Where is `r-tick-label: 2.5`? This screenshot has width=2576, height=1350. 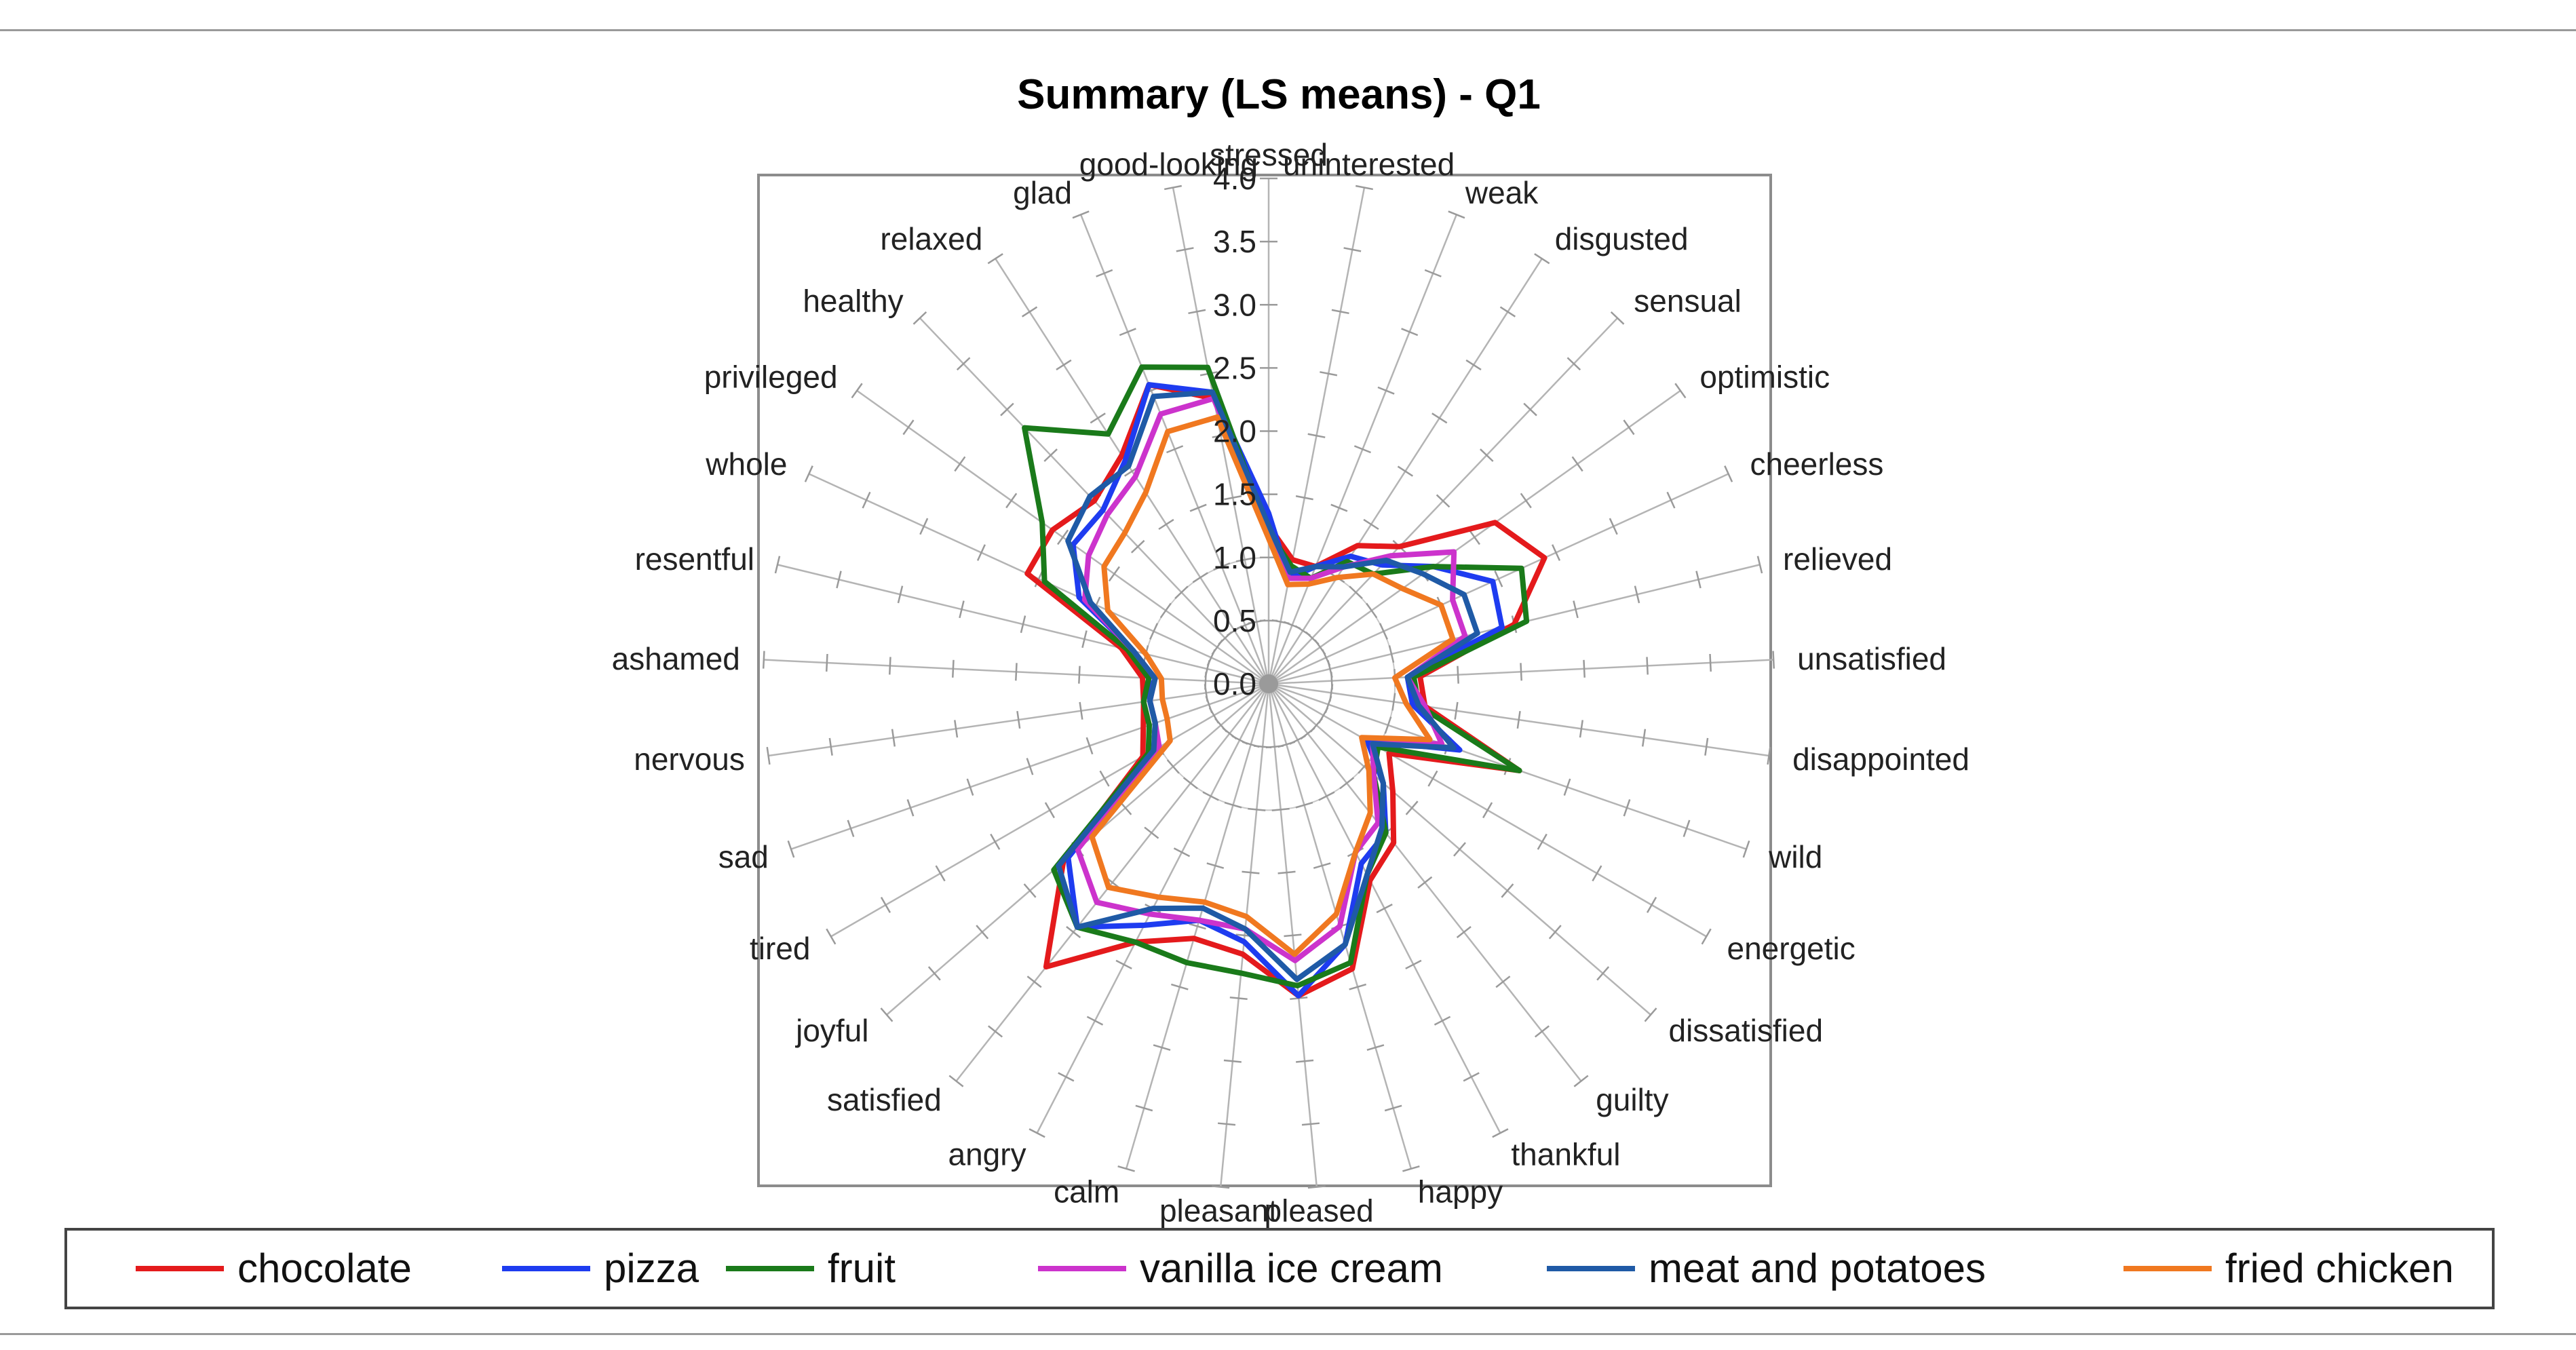 r-tick-label: 2.5 is located at coordinates (1234, 368).